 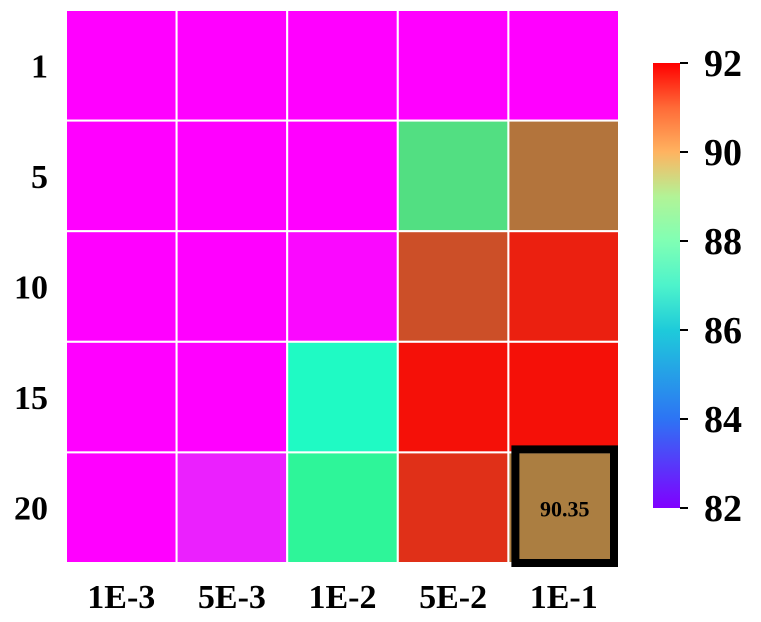 What do you see at coordinates (232, 397) in the screenshot?
I see `heatmap-cell-r4-c2` at bounding box center [232, 397].